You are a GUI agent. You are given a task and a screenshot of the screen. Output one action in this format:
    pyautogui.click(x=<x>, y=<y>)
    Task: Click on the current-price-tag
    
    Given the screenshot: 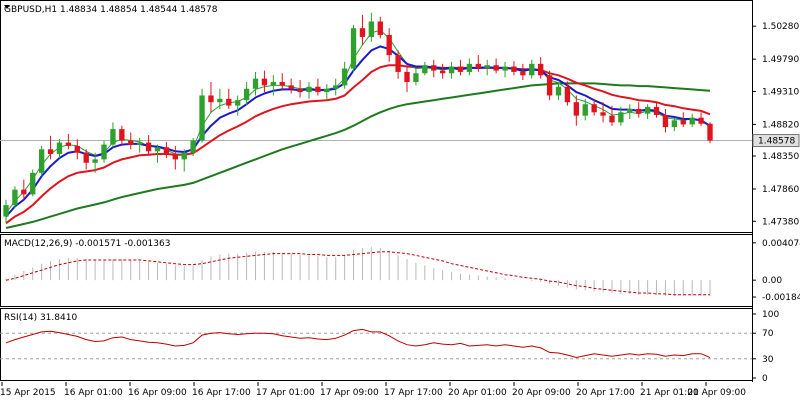 What is the action you would take?
    pyautogui.click(x=776, y=141)
    